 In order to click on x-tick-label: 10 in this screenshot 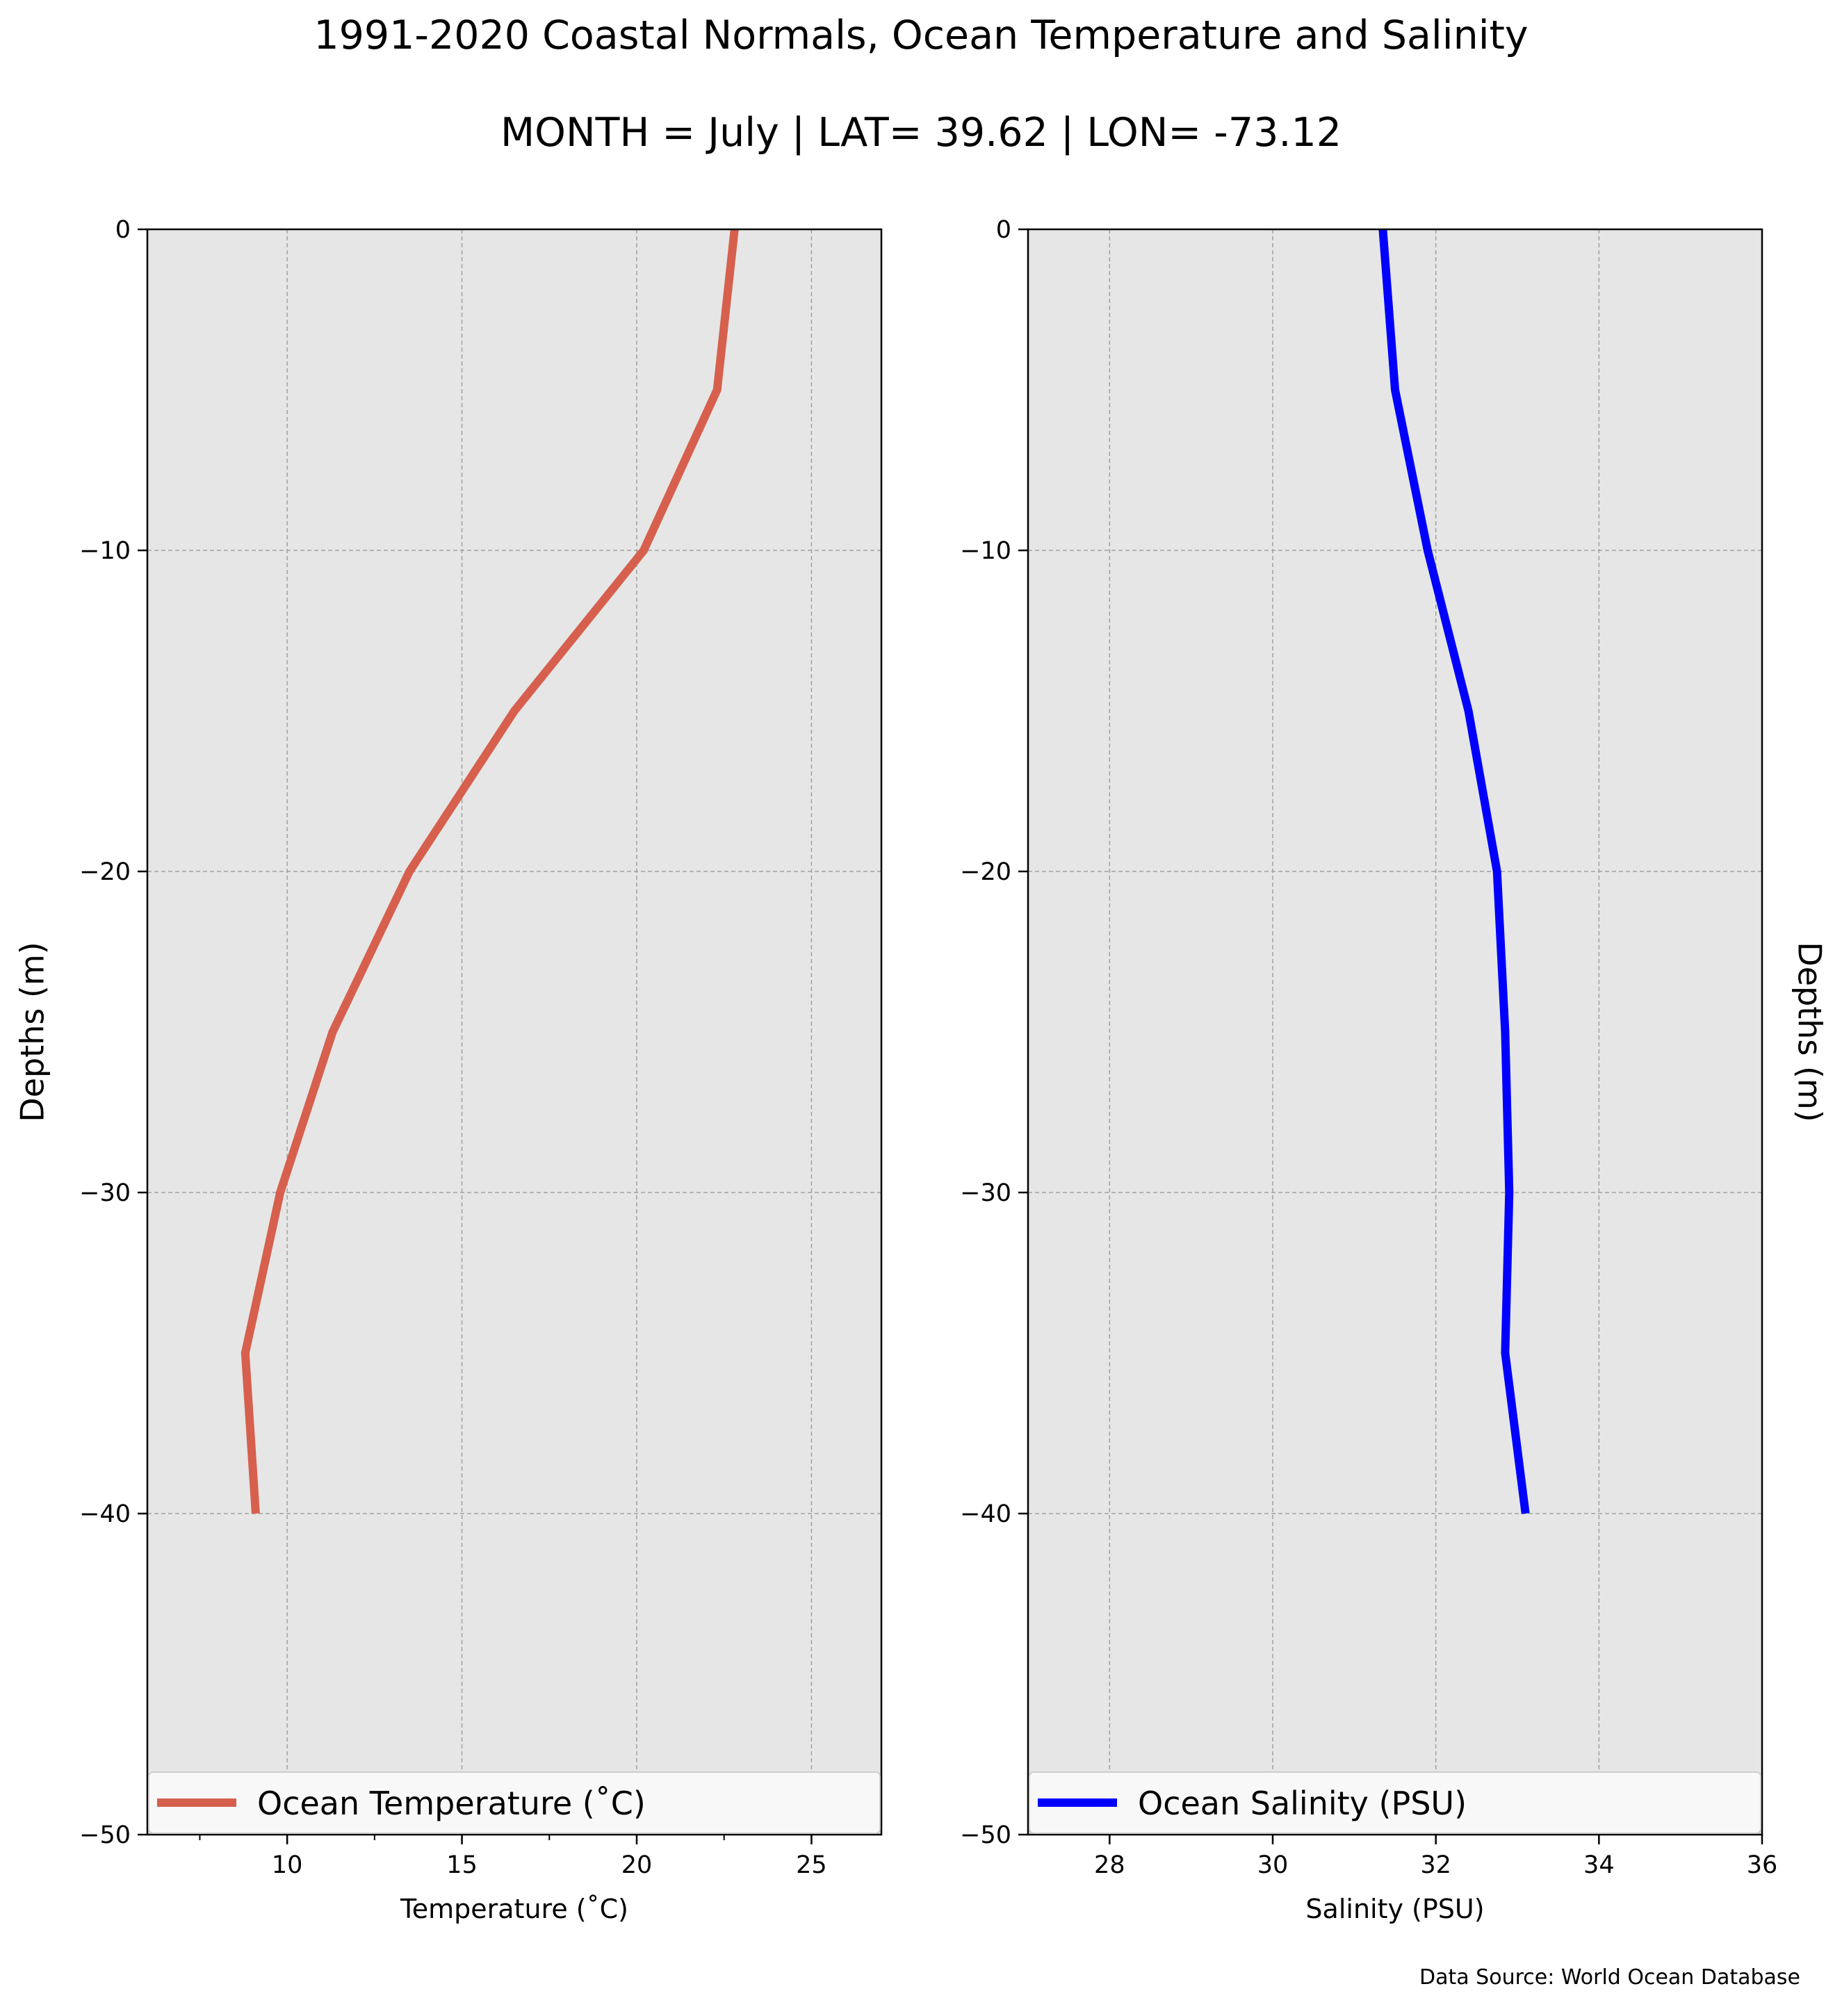, I will do `click(287, 1865)`.